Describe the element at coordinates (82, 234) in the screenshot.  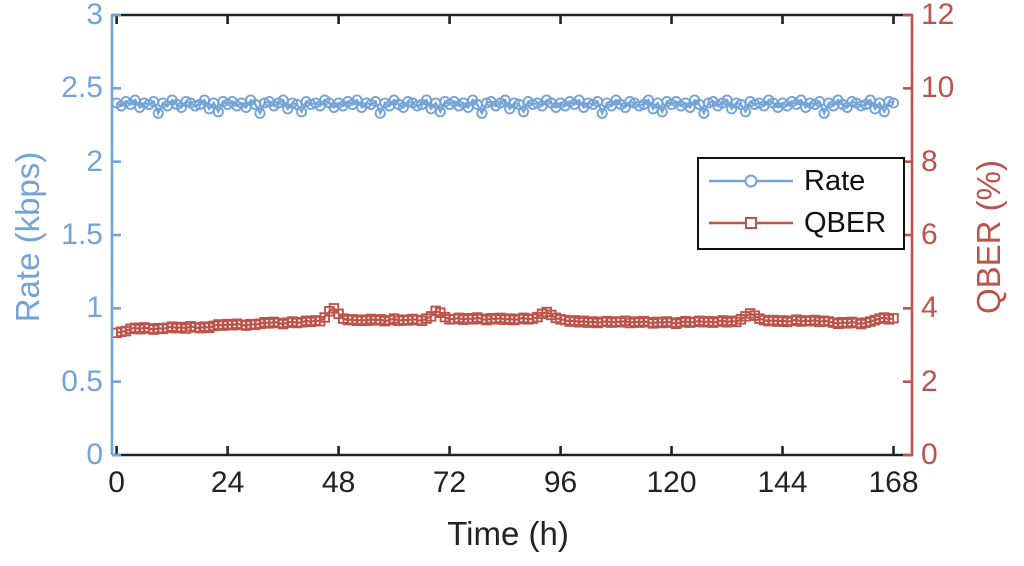
I see `y-left-tick-label: 1.5` at that location.